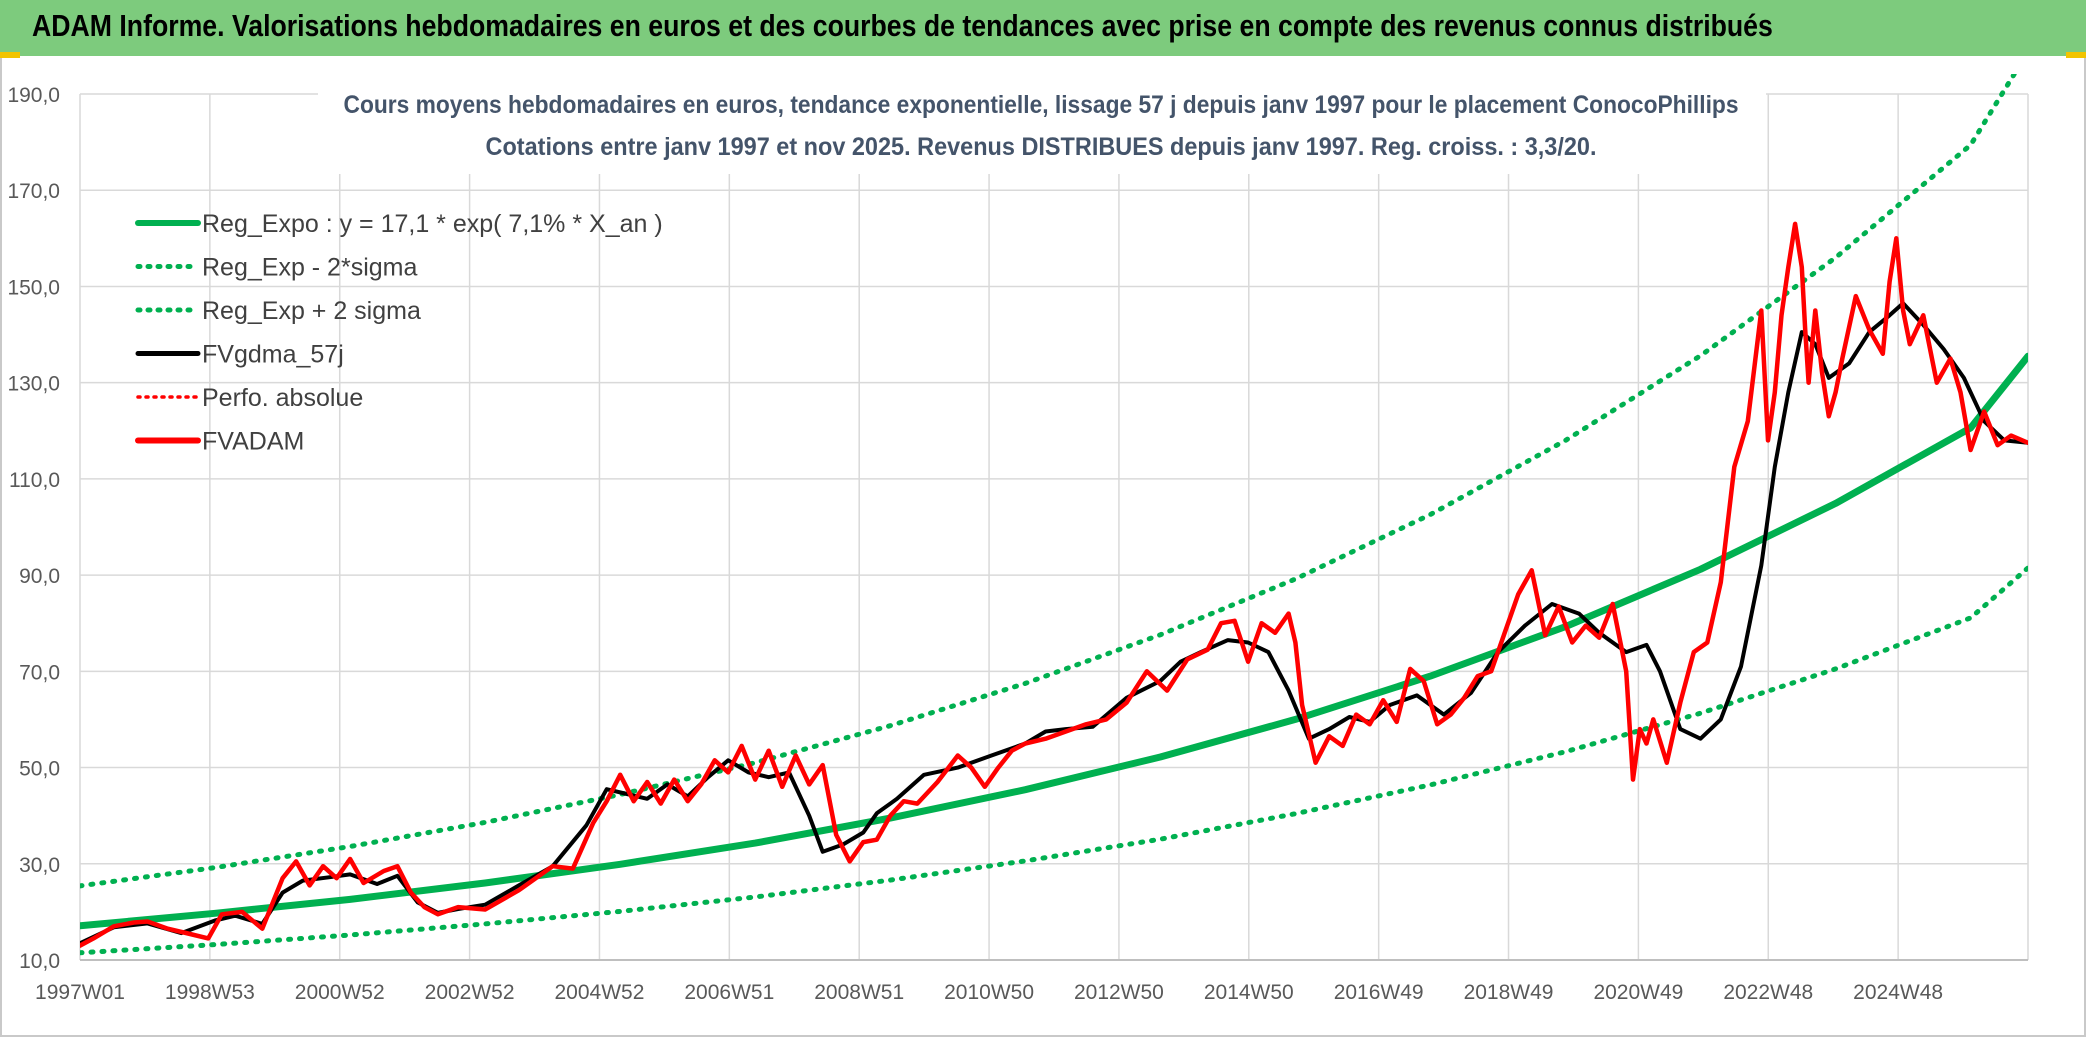 The image size is (2086, 1037). I want to click on x-tick-label: 2000W52, so click(340, 992).